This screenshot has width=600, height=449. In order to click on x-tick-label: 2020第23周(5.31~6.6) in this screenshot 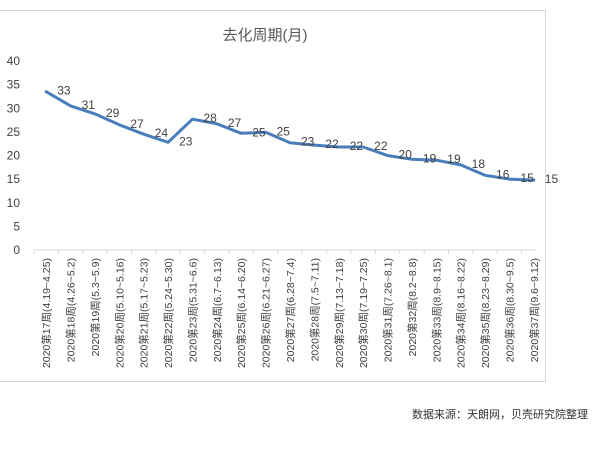, I will do `click(192, 310)`.